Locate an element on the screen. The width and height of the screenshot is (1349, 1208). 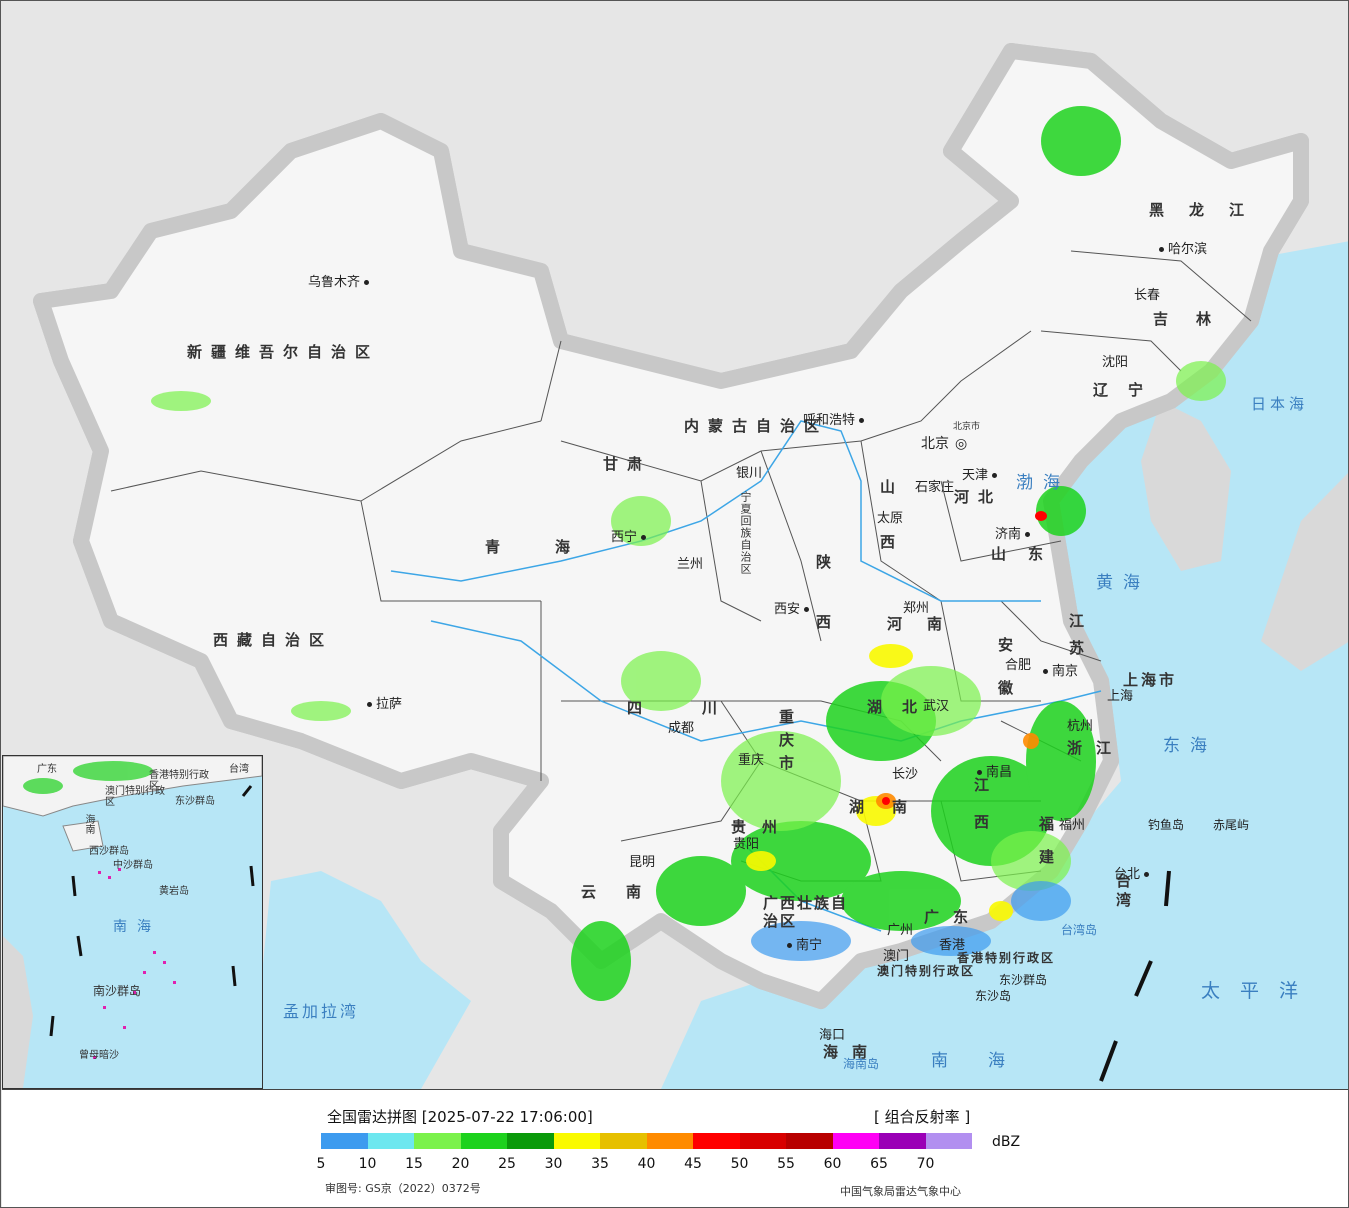
city-taibei: 台北 is located at coordinates (1133, 872).